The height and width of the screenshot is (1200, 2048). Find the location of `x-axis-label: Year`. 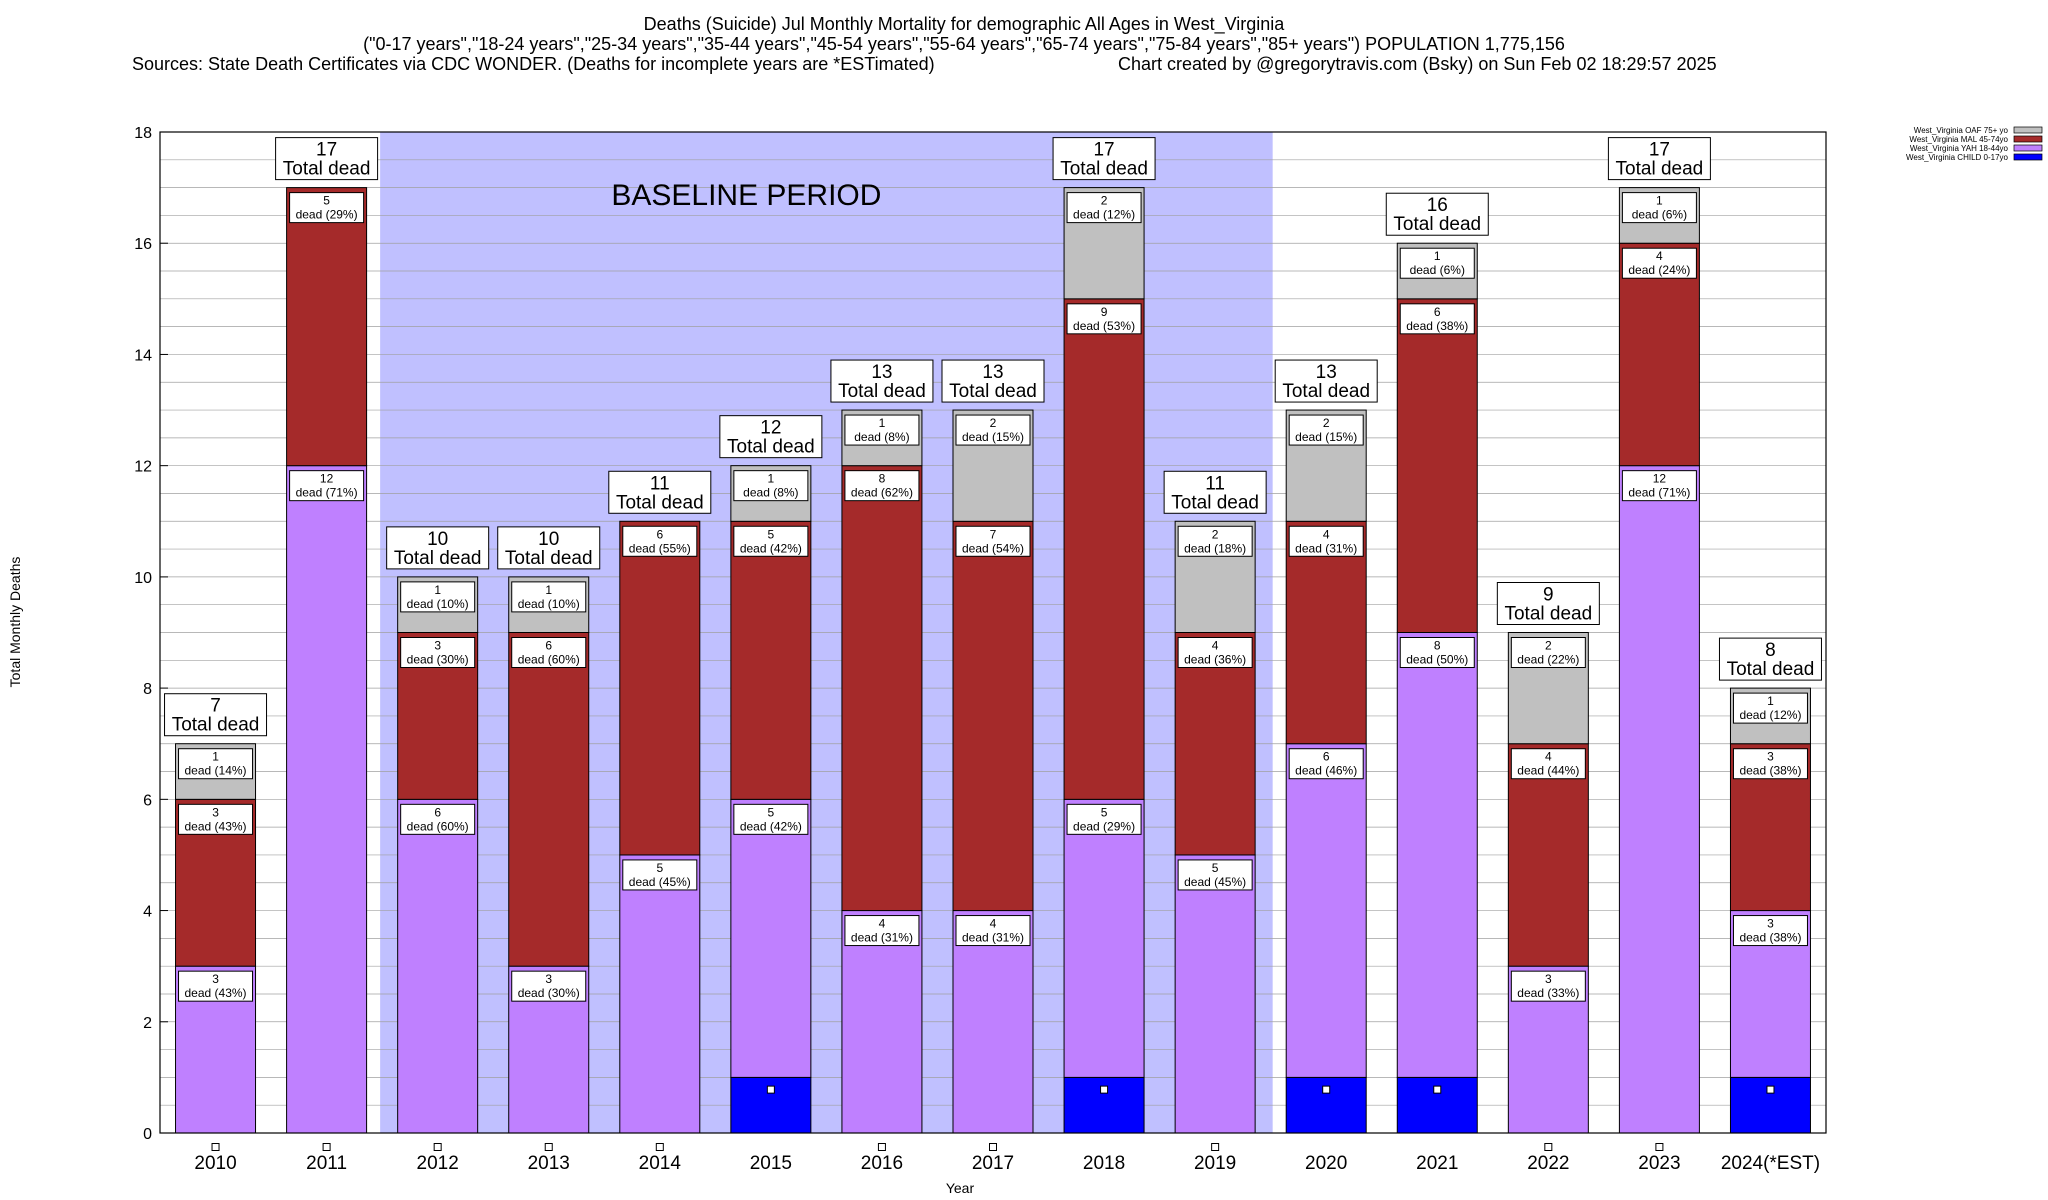

x-axis-label: Year is located at coordinates (960, 1188).